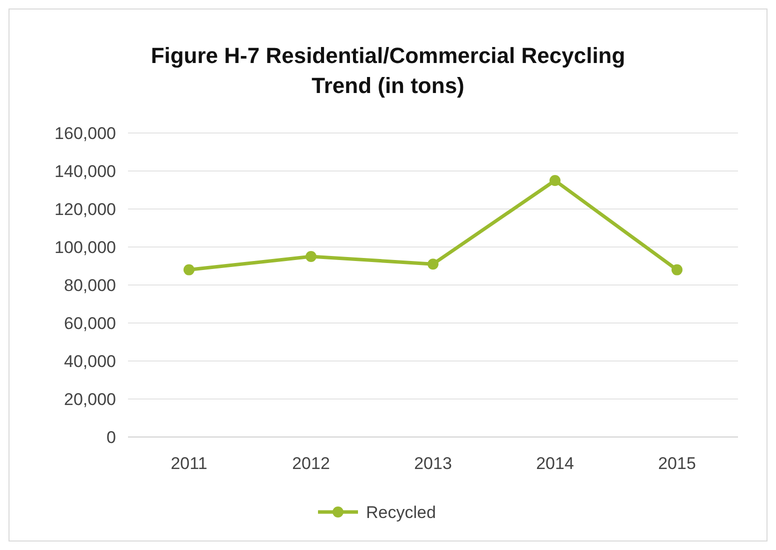  I want to click on x-tick-label: 2013, so click(433, 463).